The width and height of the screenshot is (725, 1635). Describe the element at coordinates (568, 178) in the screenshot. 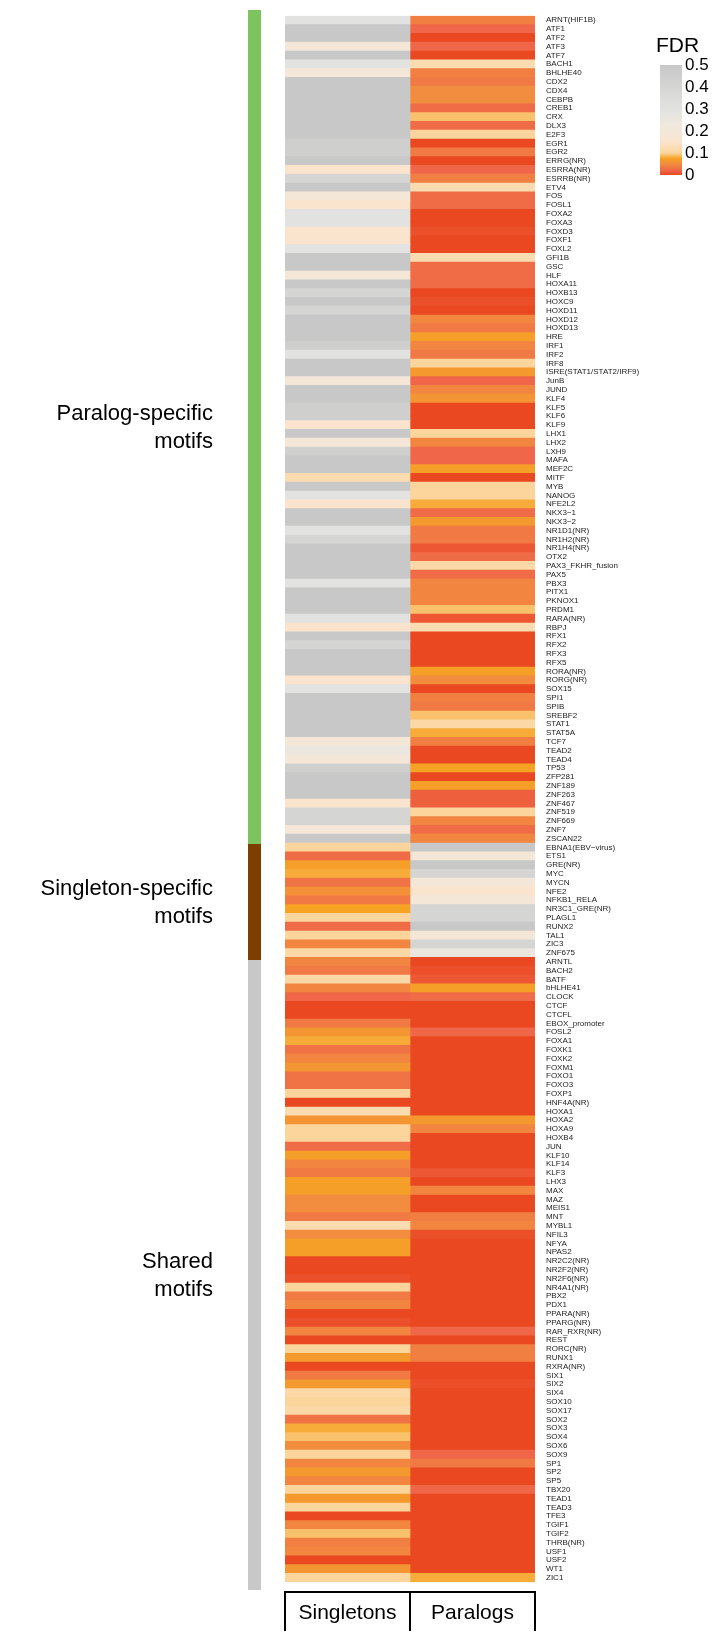

I see `y-tick-label: ESRRB(NR)` at that location.